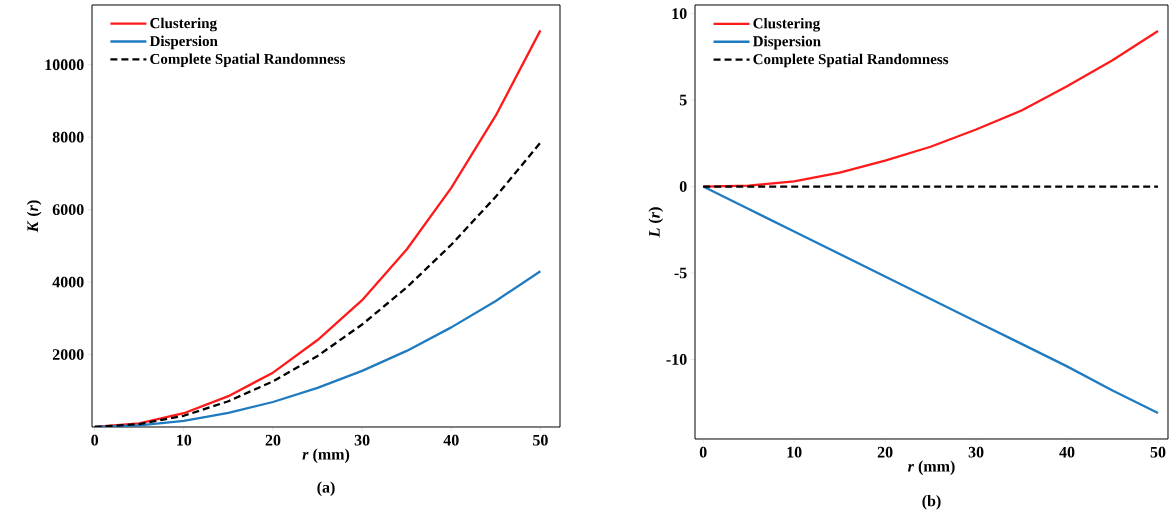  What do you see at coordinates (931, 502) in the screenshot?
I see `text: (b)` at bounding box center [931, 502].